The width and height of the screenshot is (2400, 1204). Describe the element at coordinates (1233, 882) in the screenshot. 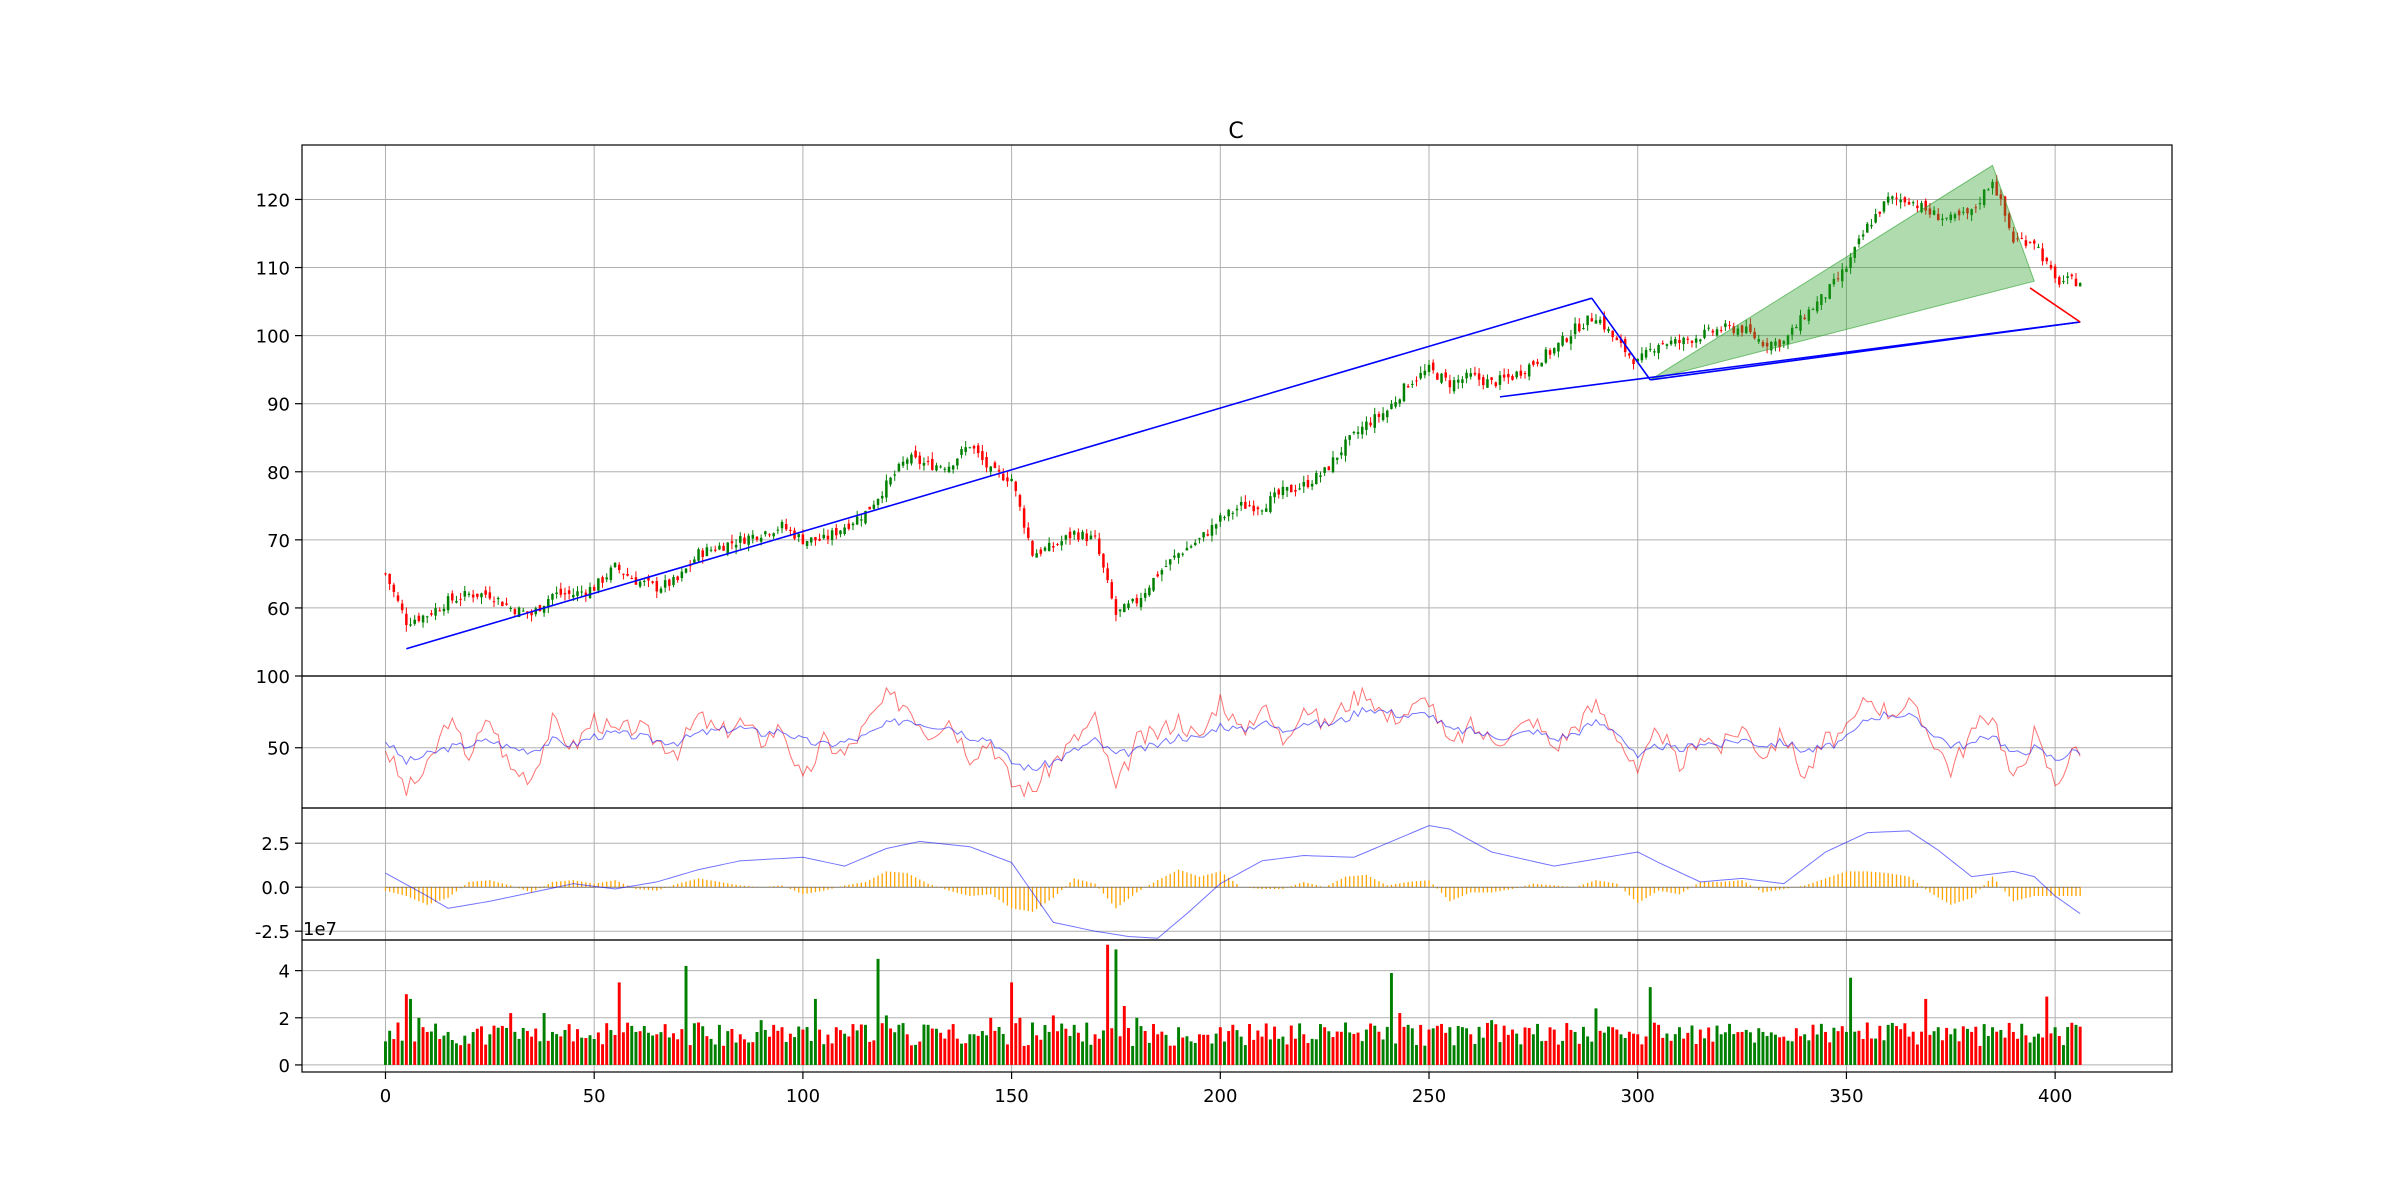

I see `macd-signal-line` at that location.